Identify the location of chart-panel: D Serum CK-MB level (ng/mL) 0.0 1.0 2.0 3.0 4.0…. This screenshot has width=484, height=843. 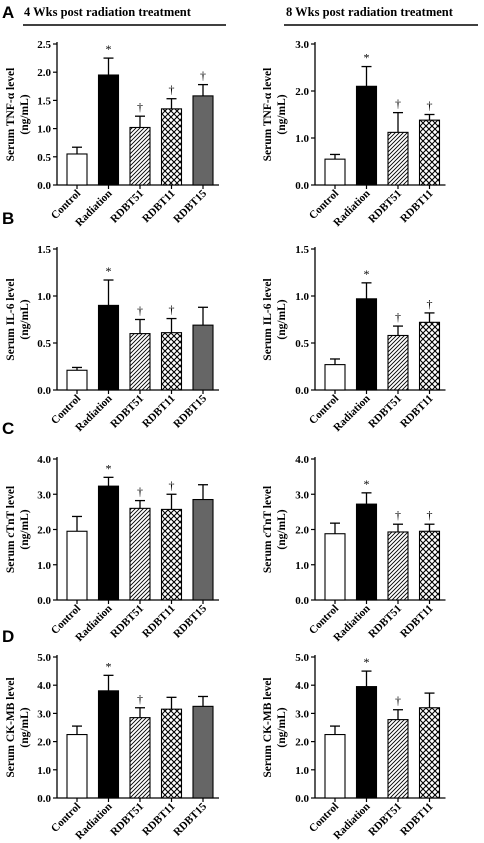
(110, 734).